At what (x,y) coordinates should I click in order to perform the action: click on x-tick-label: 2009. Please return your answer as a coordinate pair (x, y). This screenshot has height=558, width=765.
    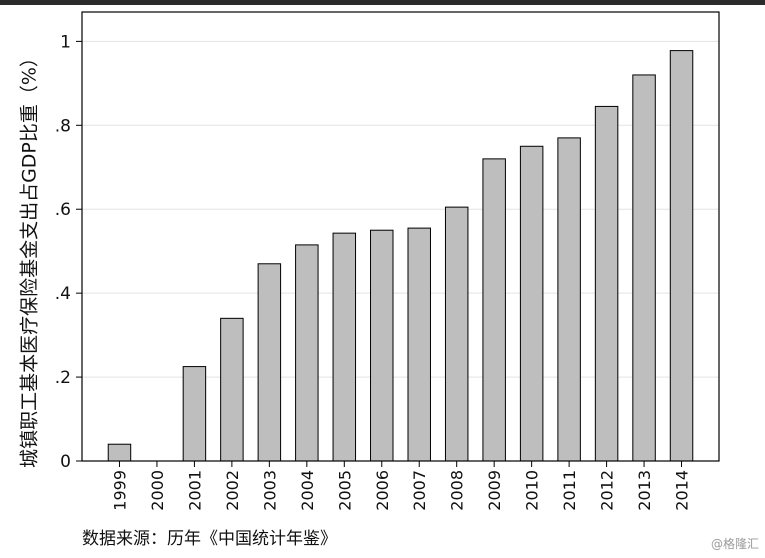
    Looking at the image, I should click on (494, 490).